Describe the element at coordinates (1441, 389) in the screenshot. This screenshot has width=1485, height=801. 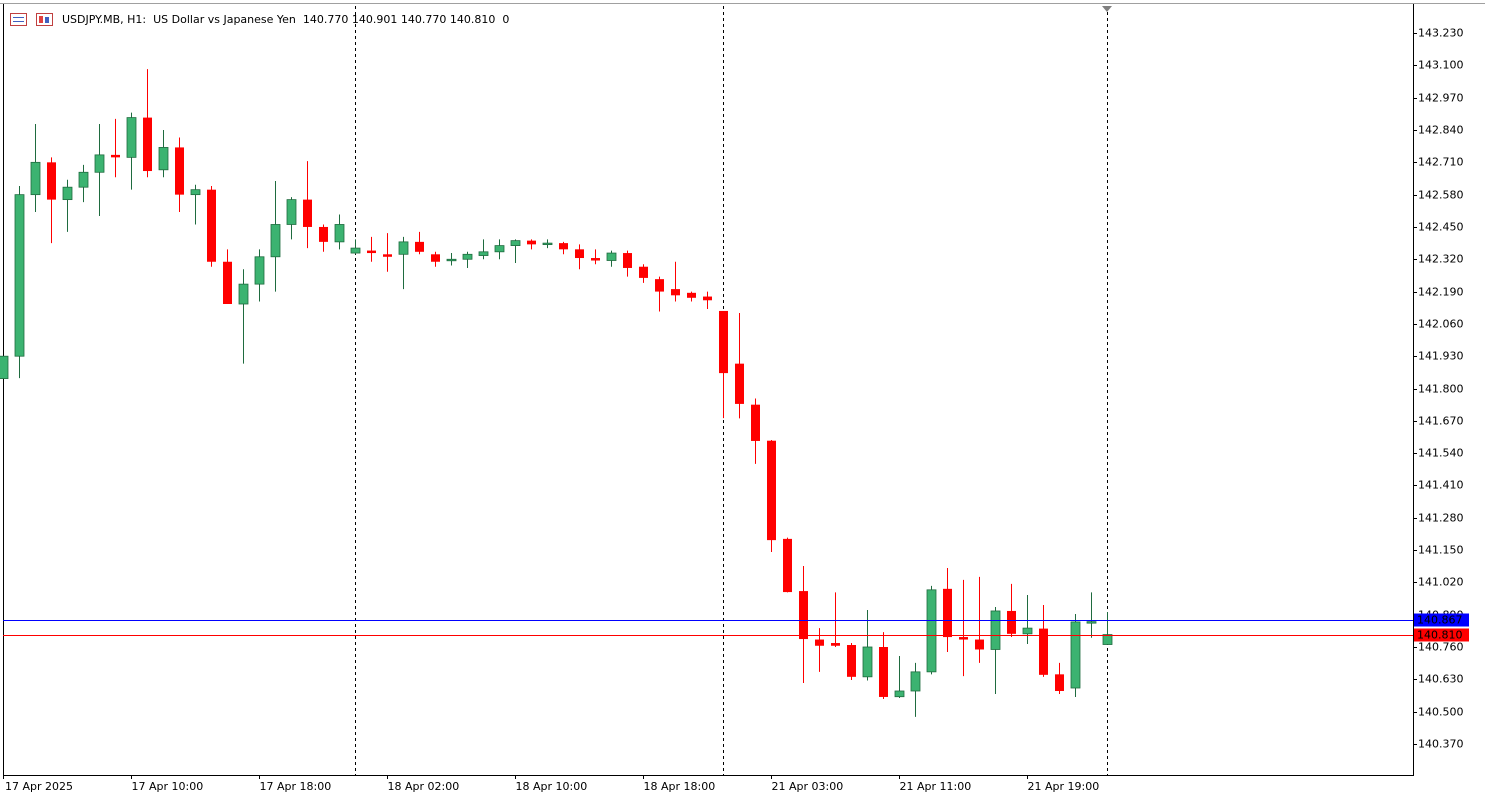
I see `y-tick-label: 141.800` at that location.